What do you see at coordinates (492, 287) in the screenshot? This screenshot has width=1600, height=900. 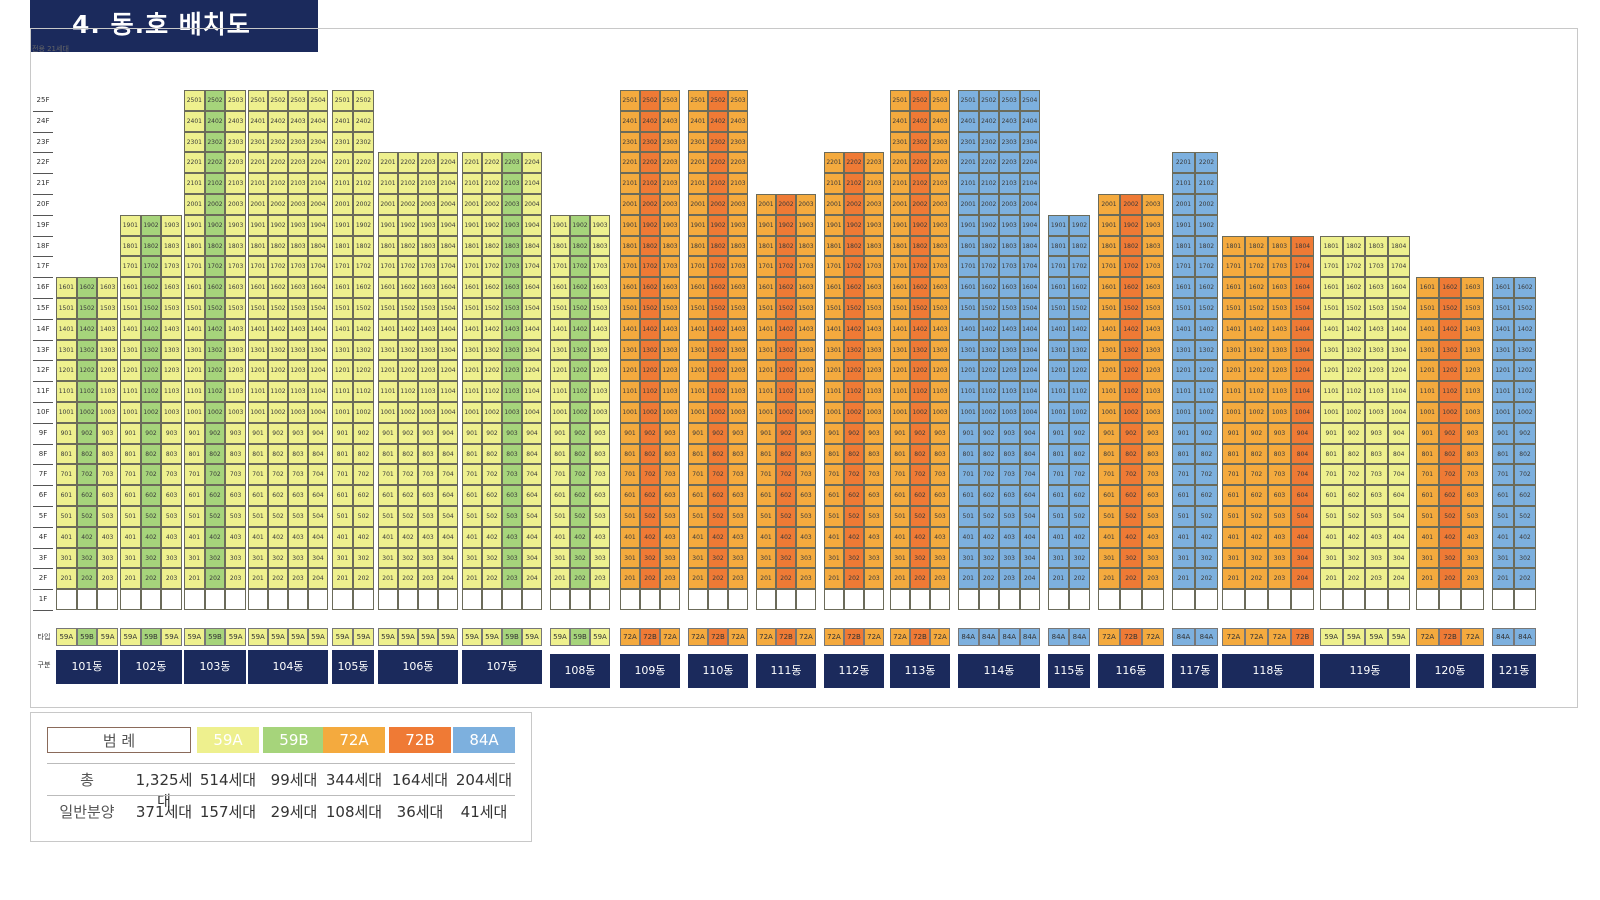 I see `unit-cell: 1602` at bounding box center [492, 287].